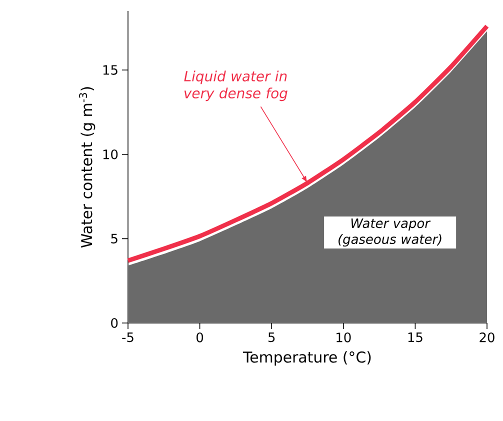 The height and width of the screenshot is (421, 503). Describe the element at coordinates (271, 337) in the screenshot. I see `x-tick-label: 5` at that location.